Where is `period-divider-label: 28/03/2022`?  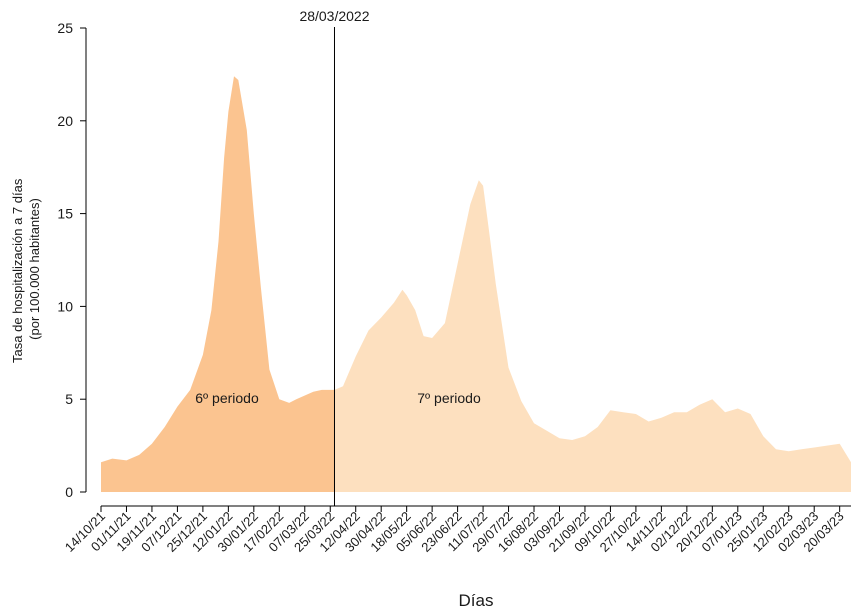 period-divider-label: 28/03/2022 is located at coordinates (334, 16).